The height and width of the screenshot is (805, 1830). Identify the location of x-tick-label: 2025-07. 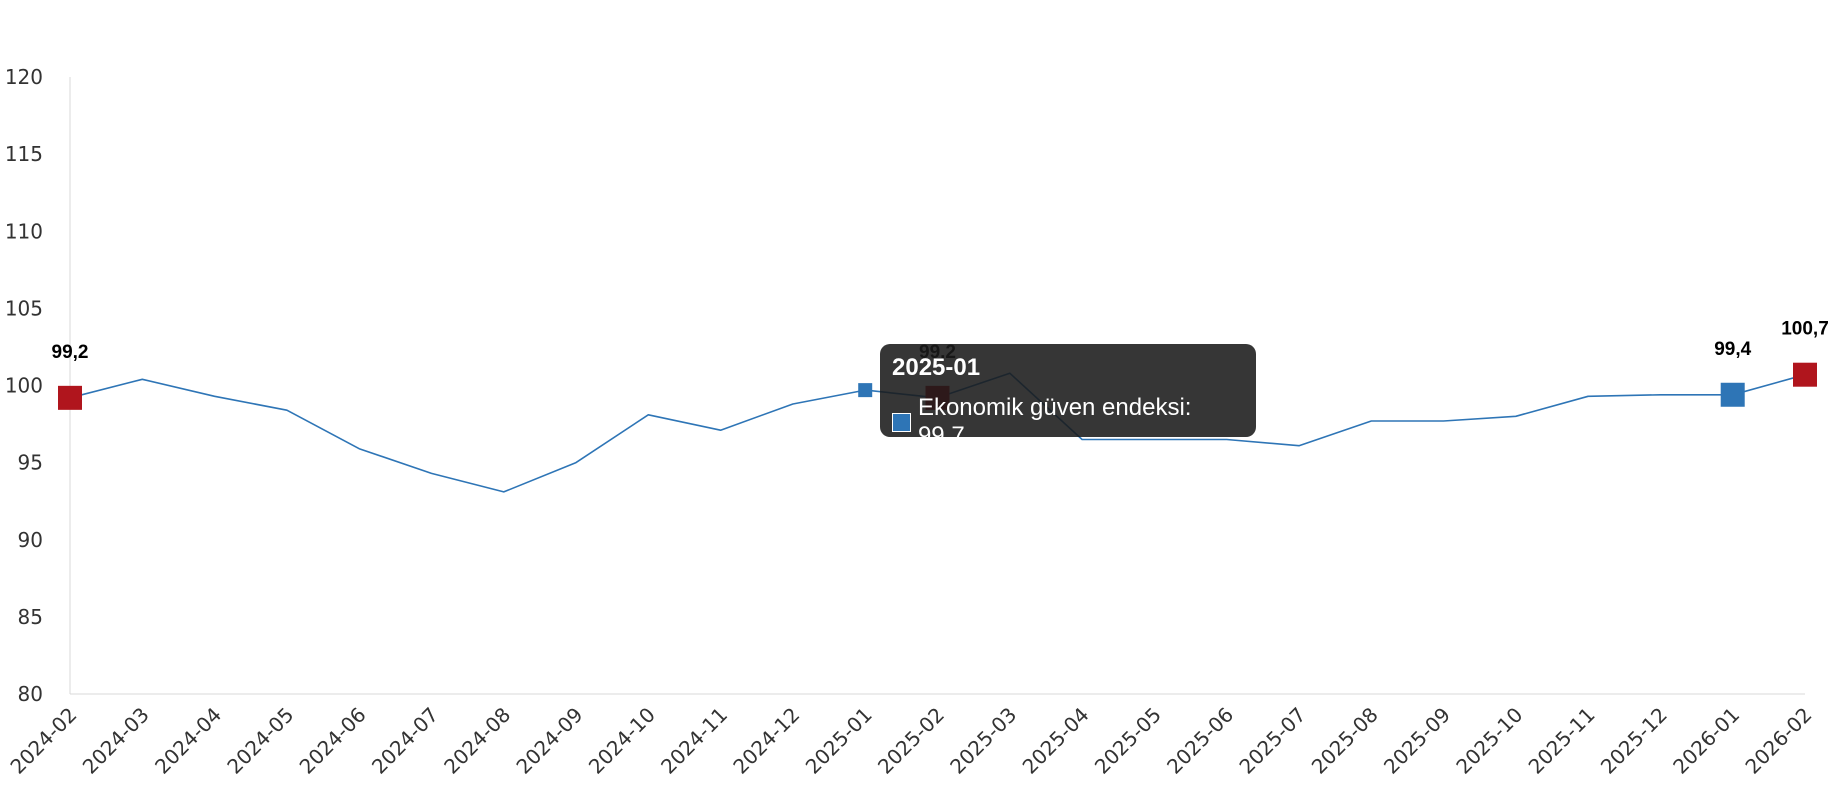
(1272, 741).